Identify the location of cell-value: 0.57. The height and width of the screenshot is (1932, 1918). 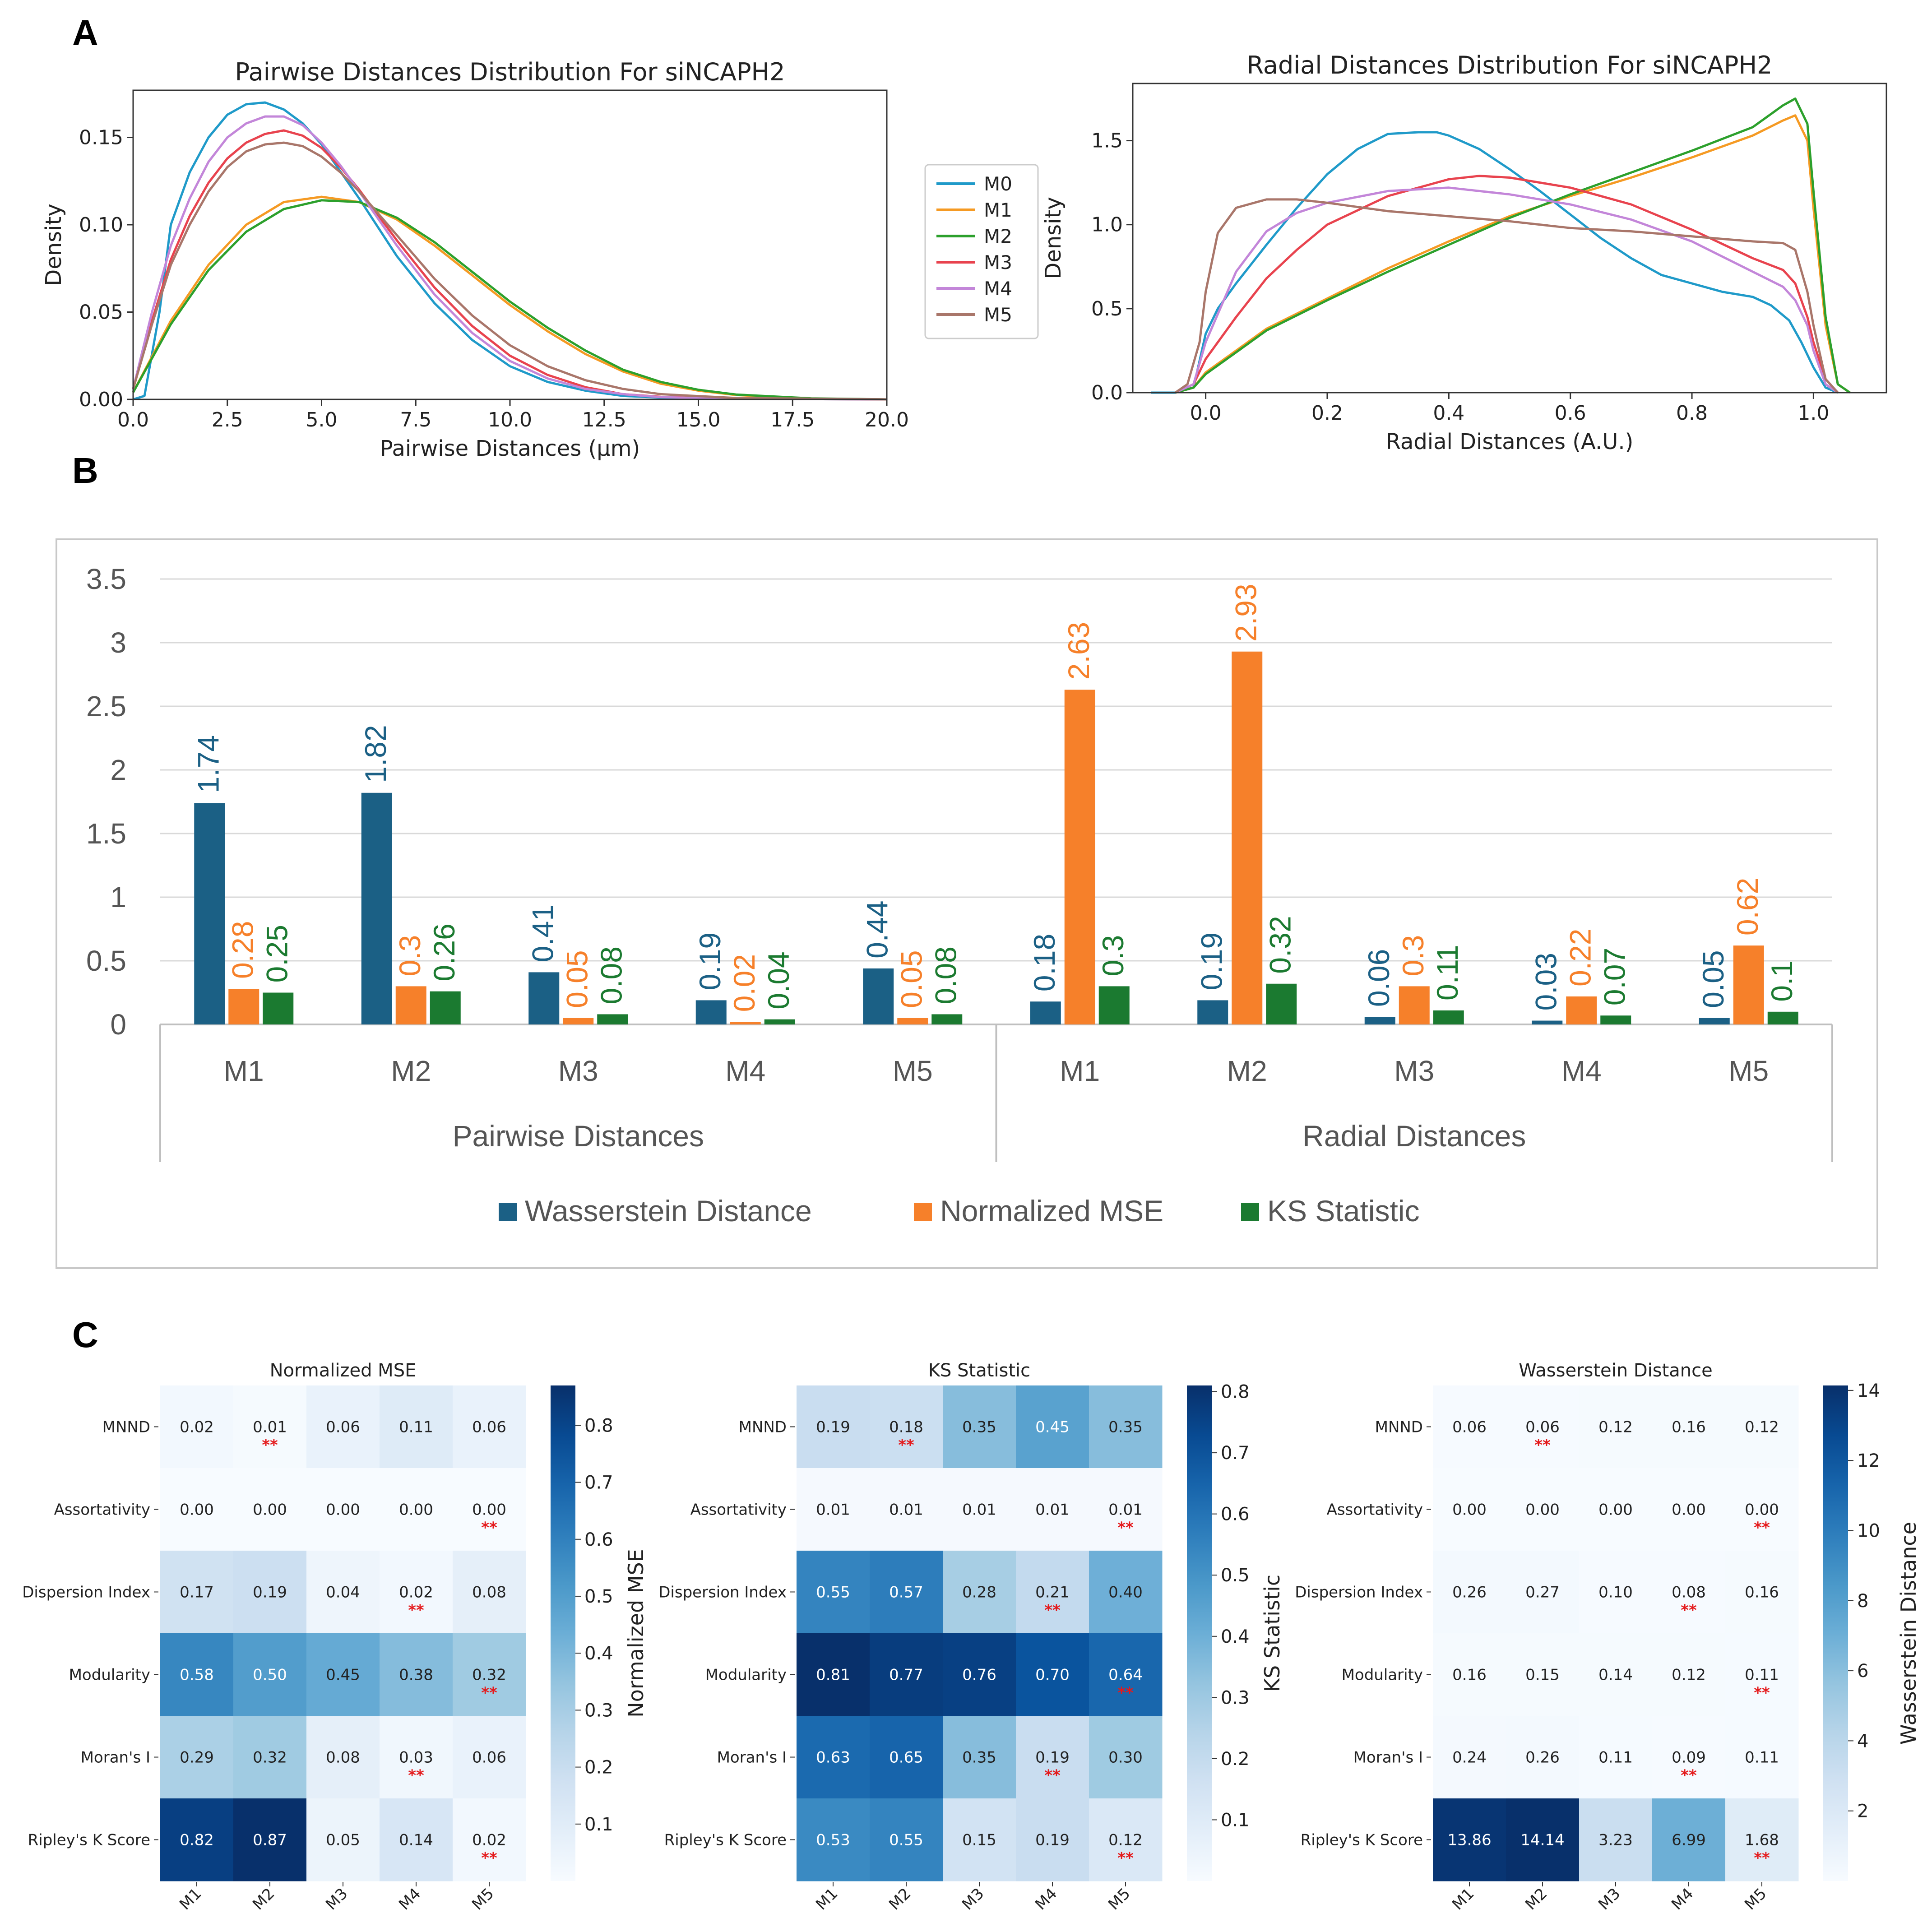
(906, 1593).